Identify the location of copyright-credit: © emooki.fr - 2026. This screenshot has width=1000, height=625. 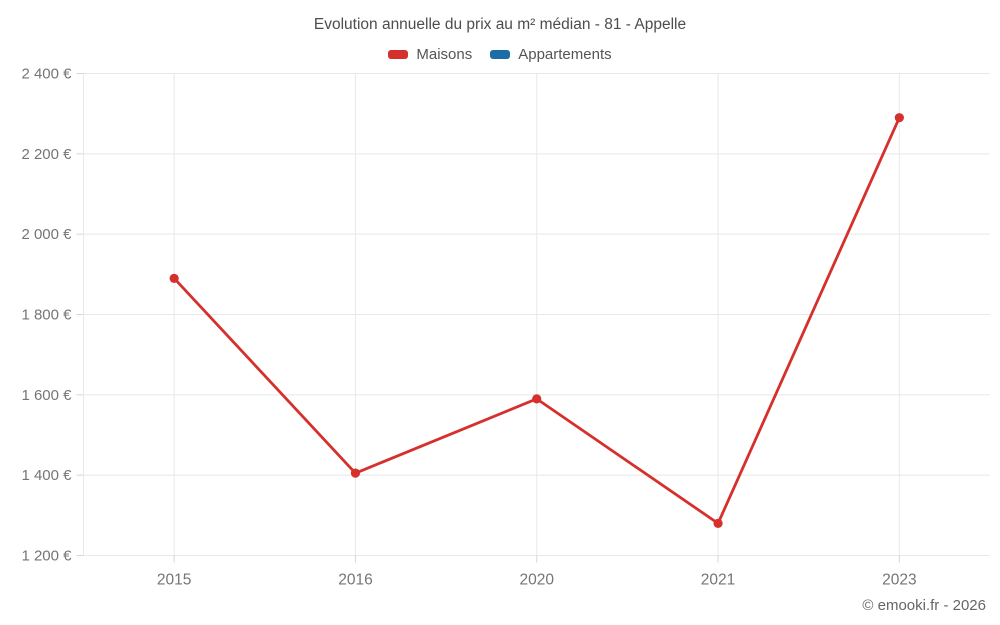
(924, 605).